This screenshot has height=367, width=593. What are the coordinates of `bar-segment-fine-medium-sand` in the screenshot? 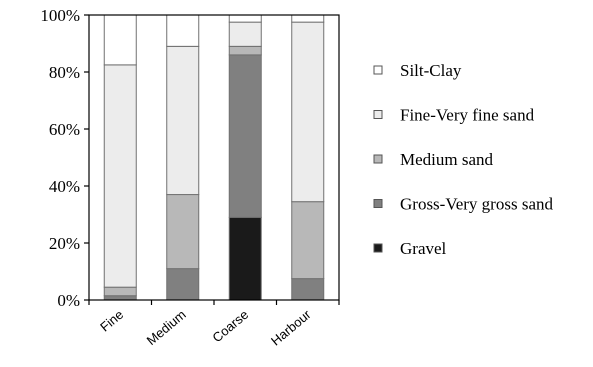 It's located at (120, 291).